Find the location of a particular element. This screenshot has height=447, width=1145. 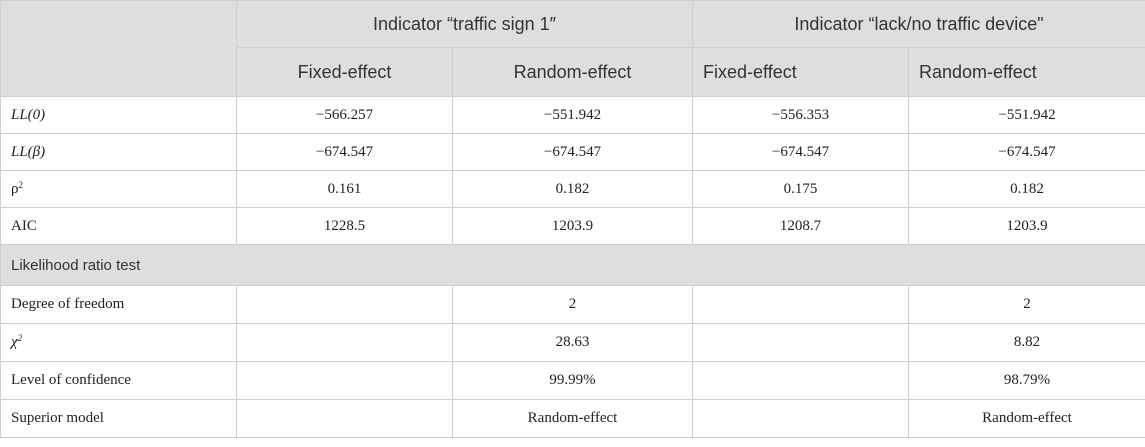

table-cell: 8.82 is located at coordinates (1026, 342).